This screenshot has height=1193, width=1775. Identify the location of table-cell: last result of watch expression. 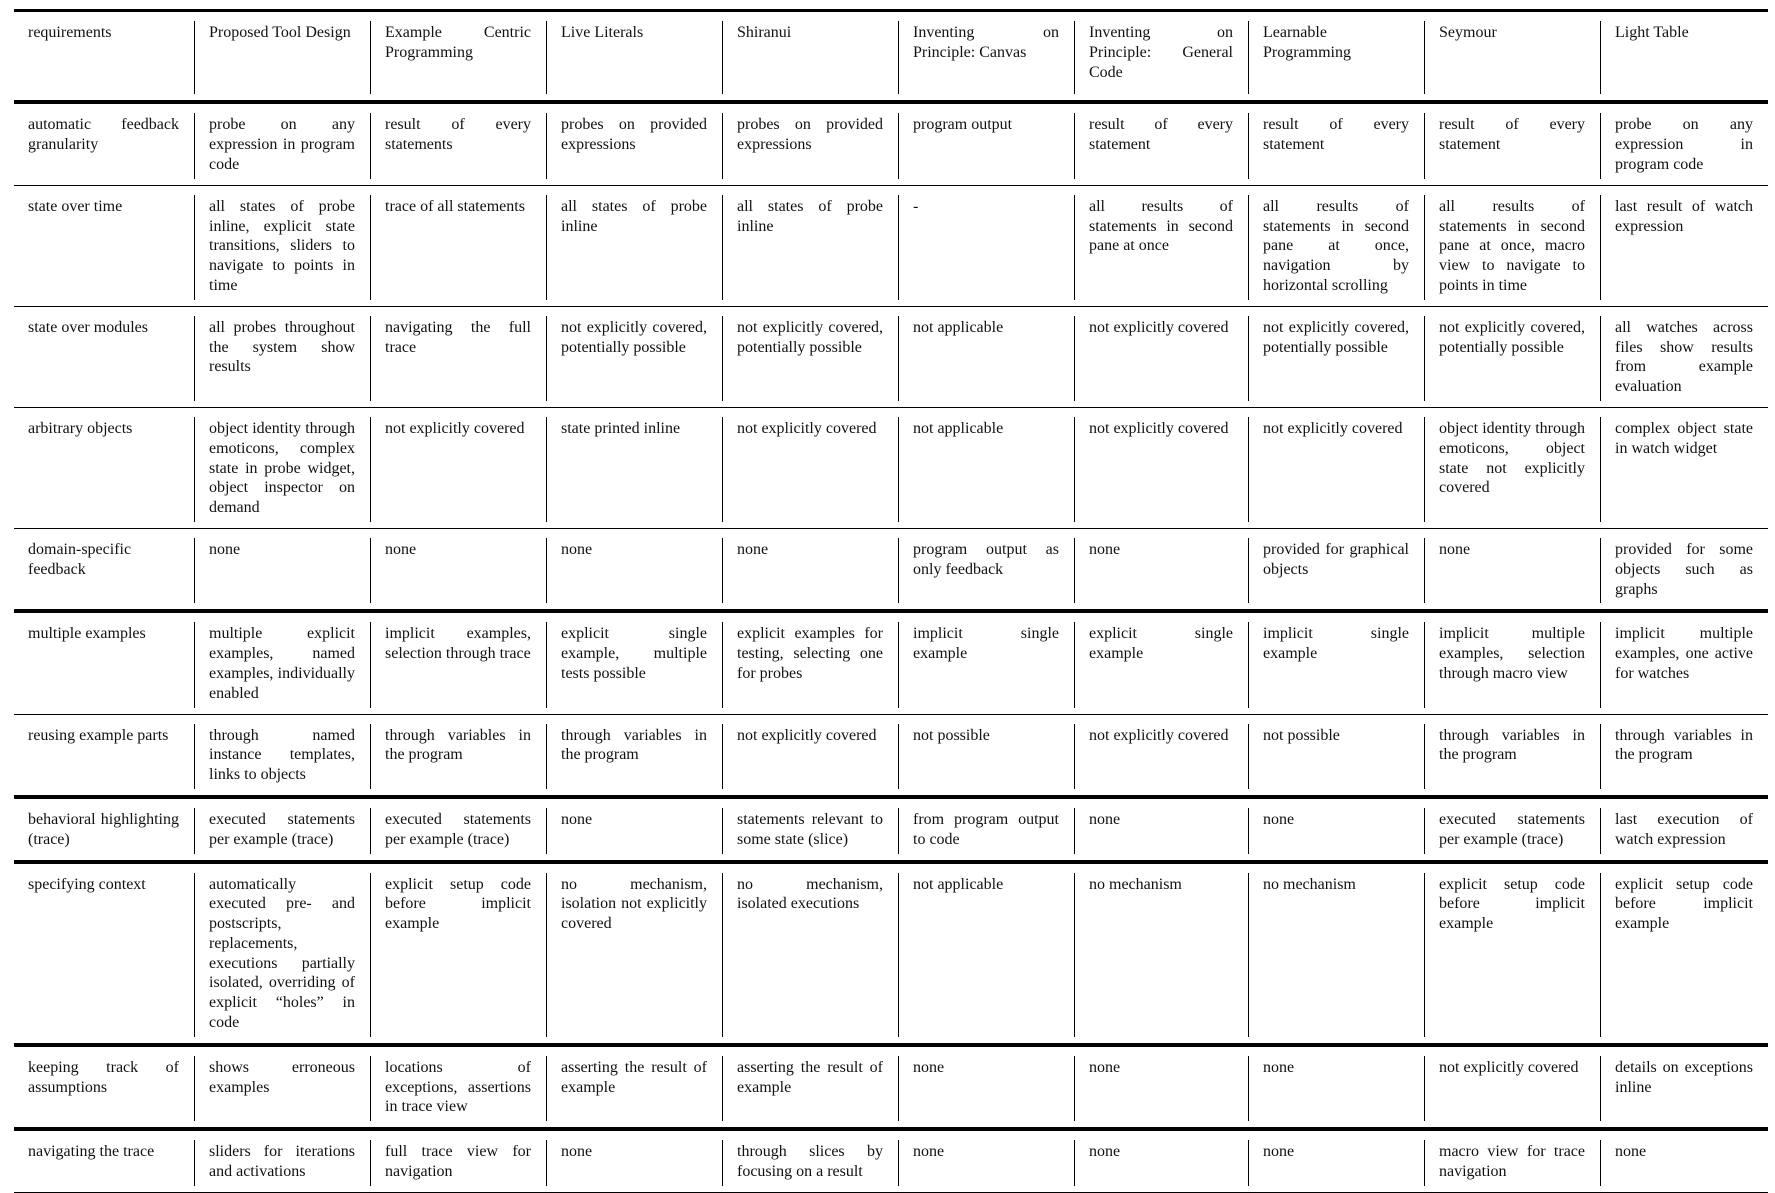
(1684, 245).